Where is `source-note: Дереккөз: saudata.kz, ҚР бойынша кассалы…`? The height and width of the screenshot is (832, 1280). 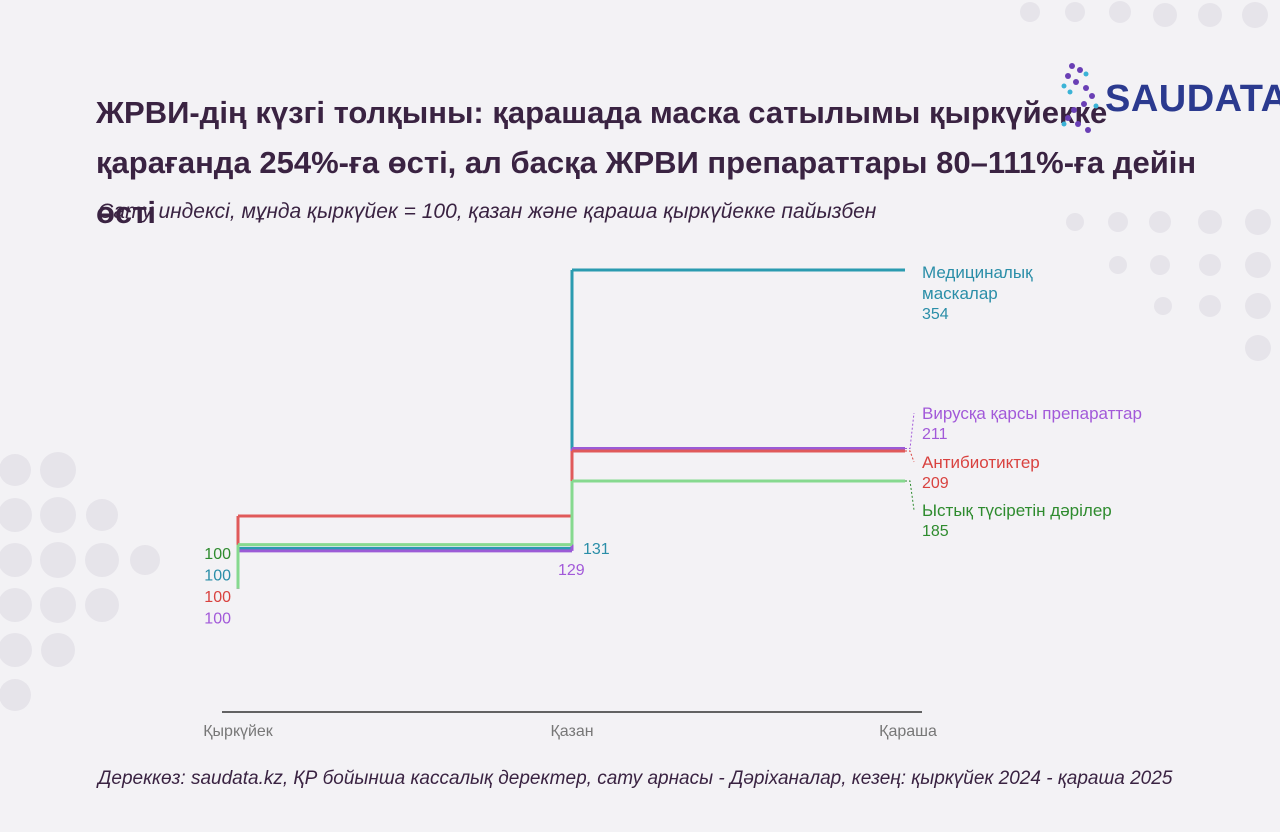 source-note: Дереккөз: saudata.kz, ҚР бойынша кассалы… is located at coordinates (635, 778).